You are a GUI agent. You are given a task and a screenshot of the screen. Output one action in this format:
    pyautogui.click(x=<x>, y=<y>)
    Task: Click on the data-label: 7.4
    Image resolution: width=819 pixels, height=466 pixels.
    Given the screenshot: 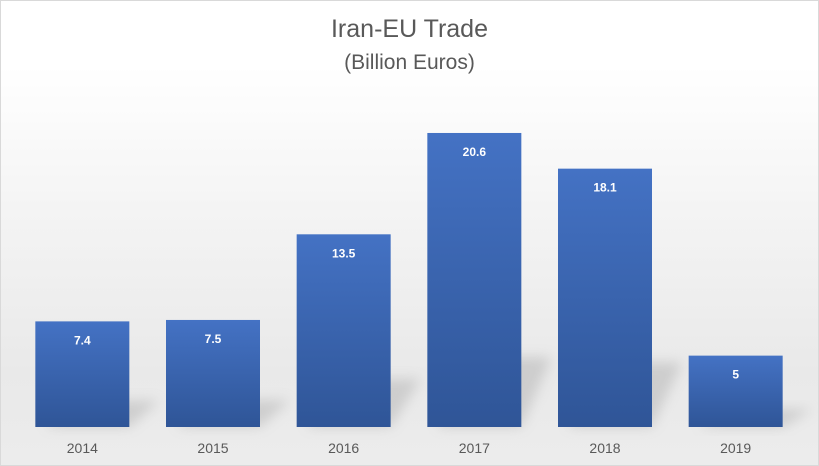 What is the action you would take?
    pyautogui.click(x=82, y=340)
    